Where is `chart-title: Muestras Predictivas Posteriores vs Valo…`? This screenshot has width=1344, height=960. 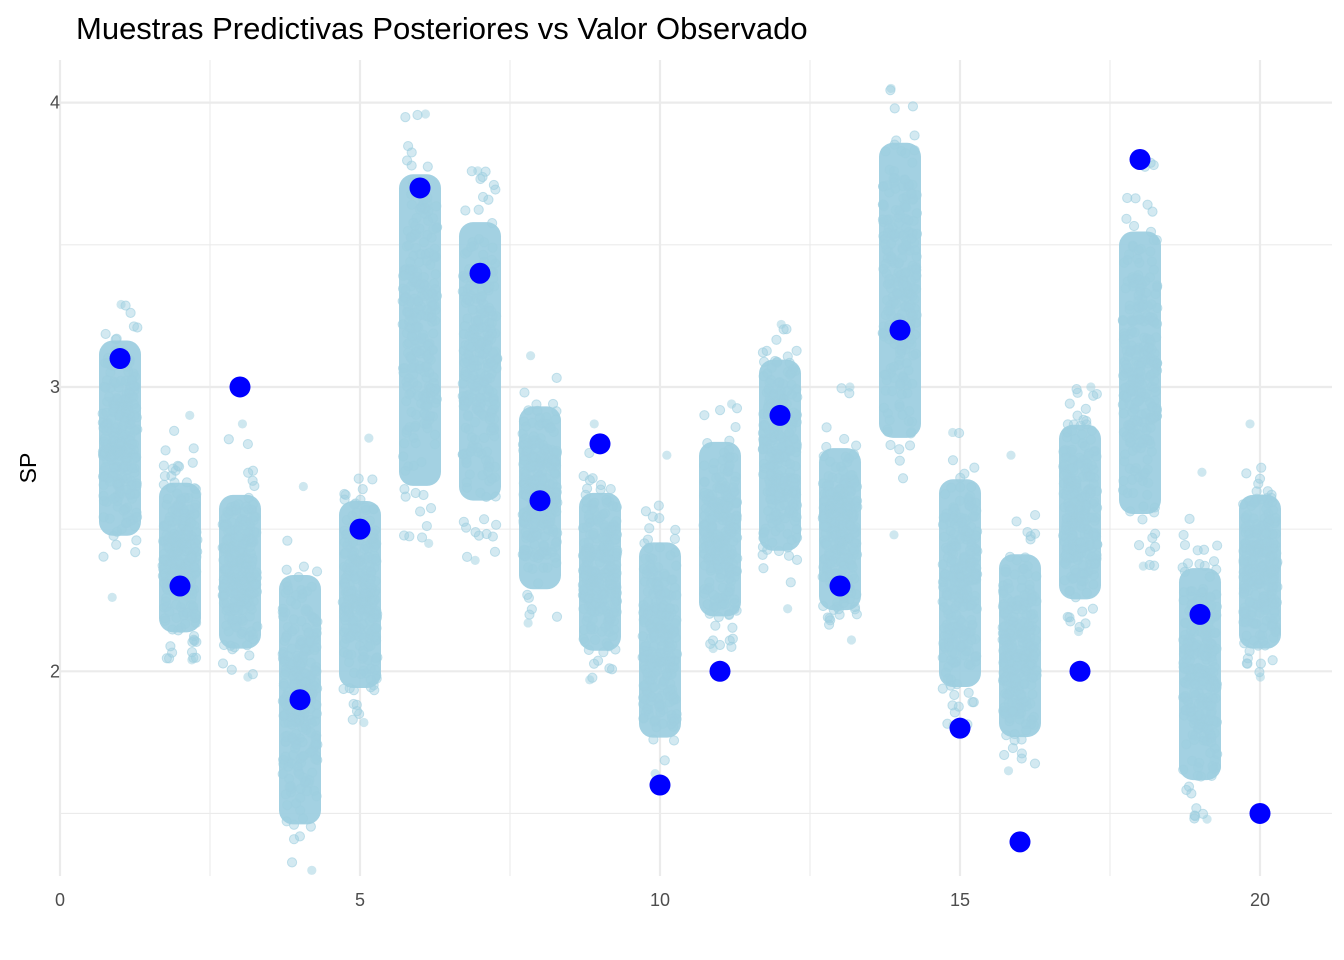 chart-title: Muestras Predictivas Posteriores vs Valo… is located at coordinates (442, 28).